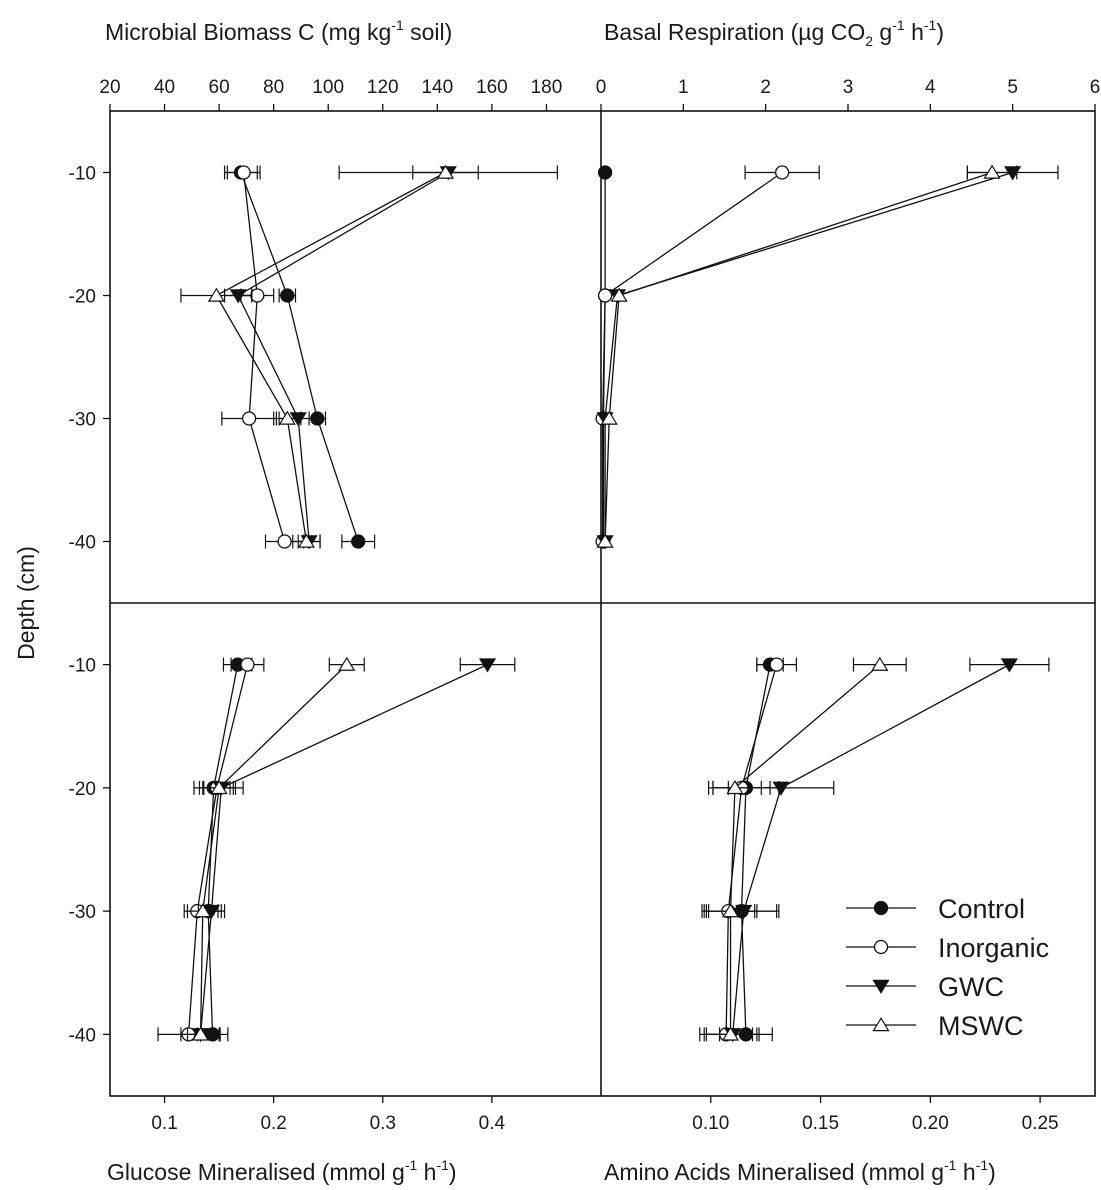 This screenshot has width=1101, height=1190. I want to click on x-tick-label: 140, so click(437, 87).